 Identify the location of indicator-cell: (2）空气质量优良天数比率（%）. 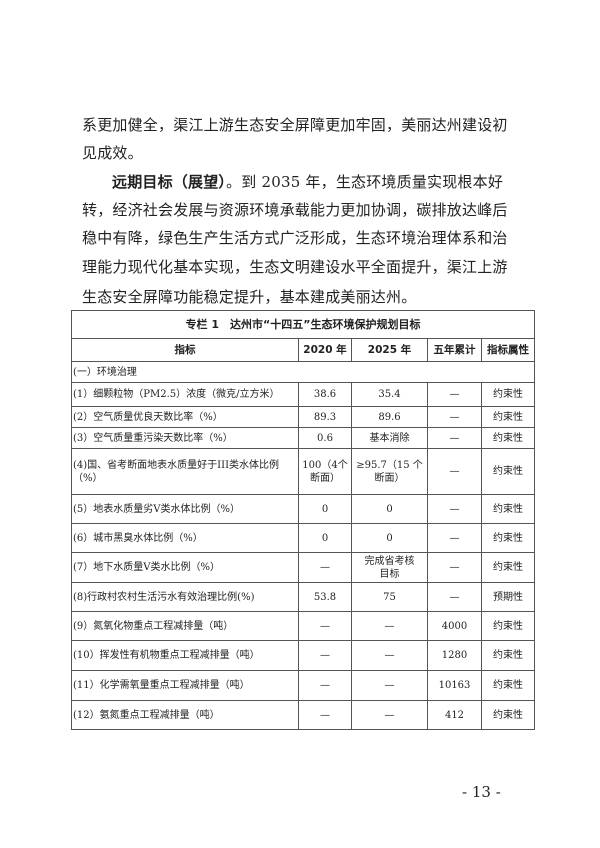
(185, 417).